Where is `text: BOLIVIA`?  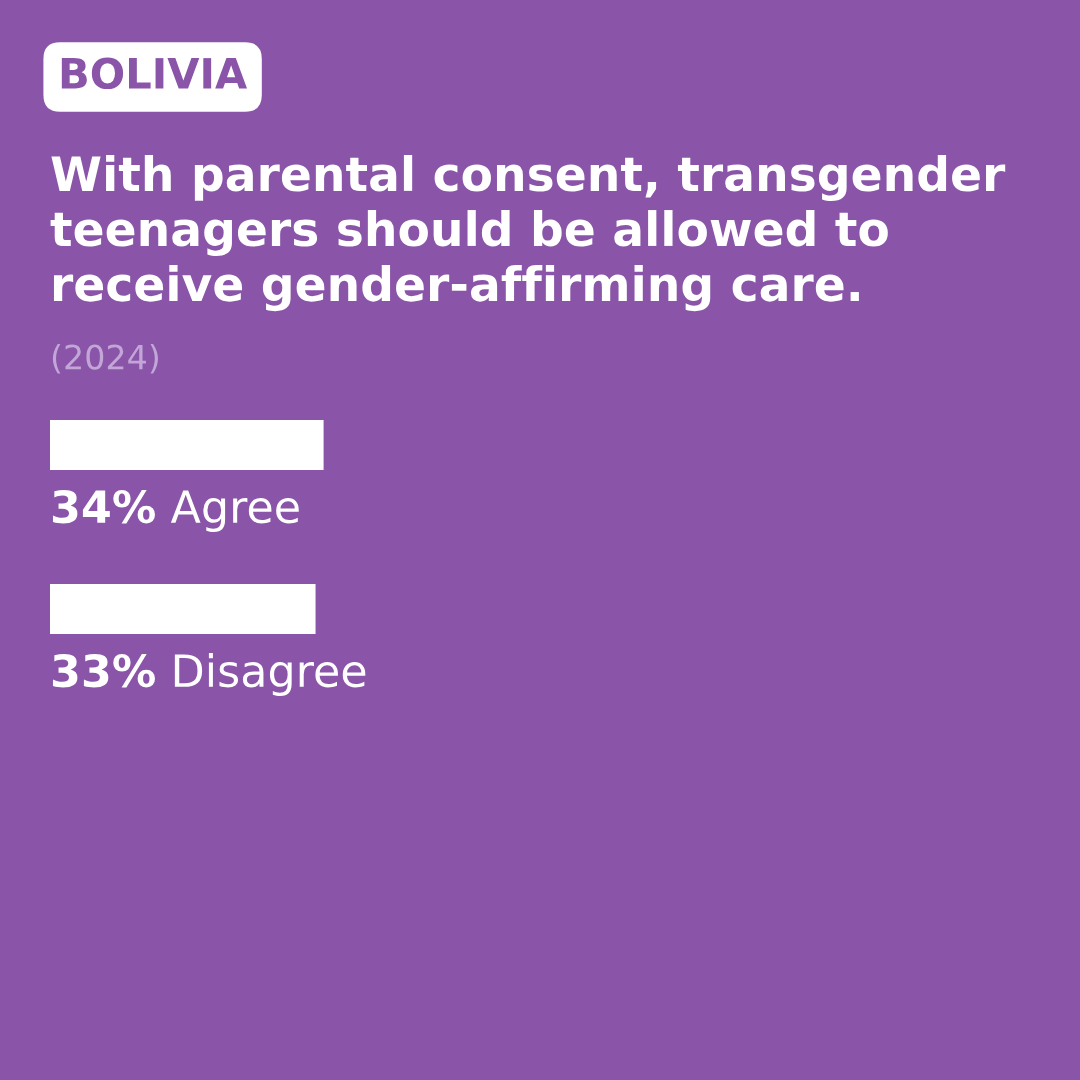
text: BOLIVIA is located at coordinates (154, 73).